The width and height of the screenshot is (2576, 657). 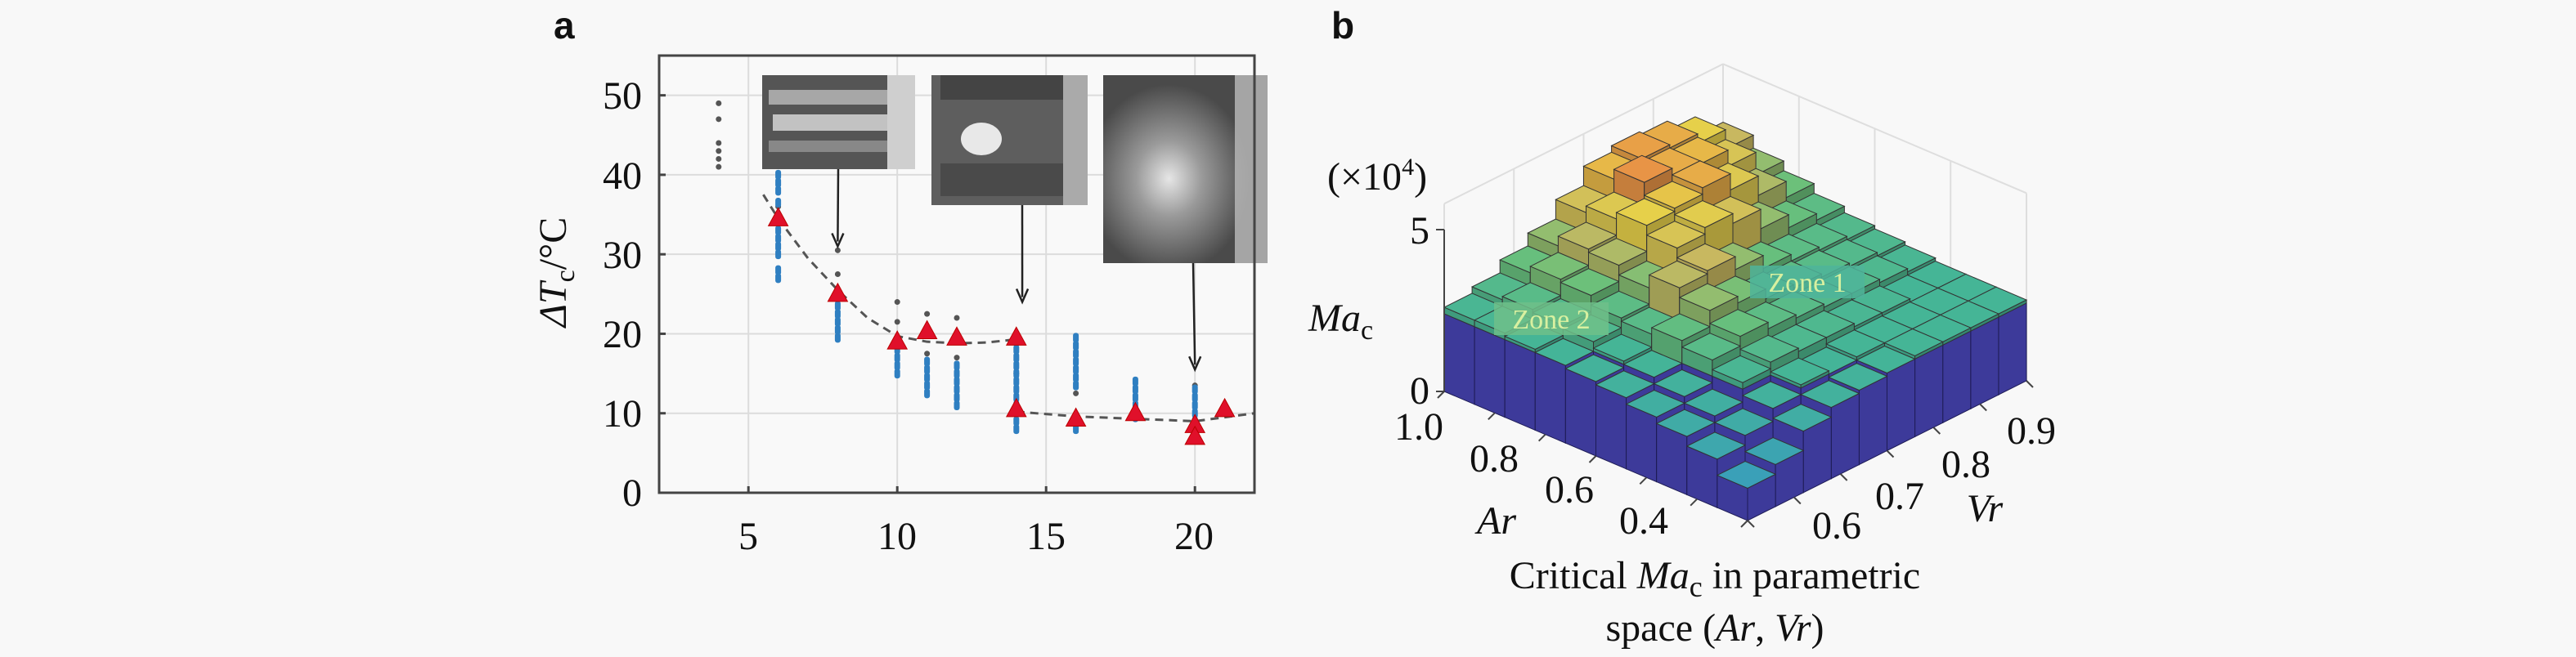 What do you see at coordinates (622, 255) in the screenshot?
I see `y-tick-label: 30` at bounding box center [622, 255].